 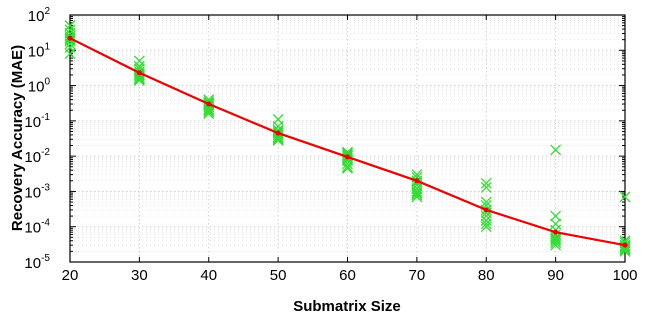 What do you see at coordinates (486, 275) in the screenshot?
I see `x-tick-label: 80` at bounding box center [486, 275].